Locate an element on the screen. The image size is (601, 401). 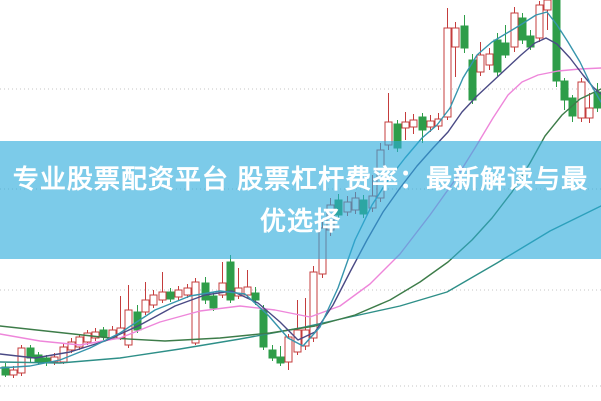
banner-title-line2: 优选择 is located at coordinates (300, 221).